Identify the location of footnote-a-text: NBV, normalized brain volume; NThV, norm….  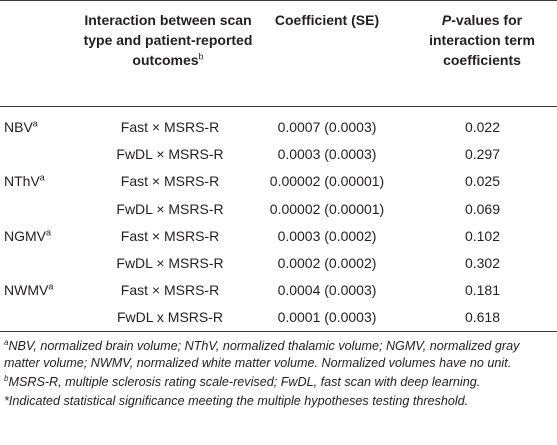
(262, 354).